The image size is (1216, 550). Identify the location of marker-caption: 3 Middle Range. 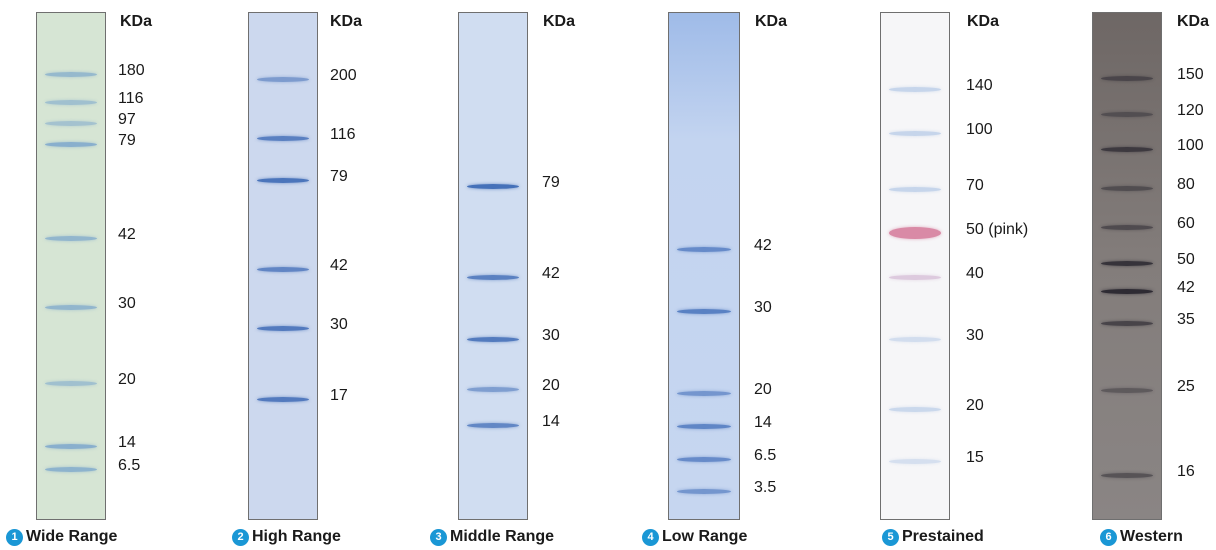
(492, 537).